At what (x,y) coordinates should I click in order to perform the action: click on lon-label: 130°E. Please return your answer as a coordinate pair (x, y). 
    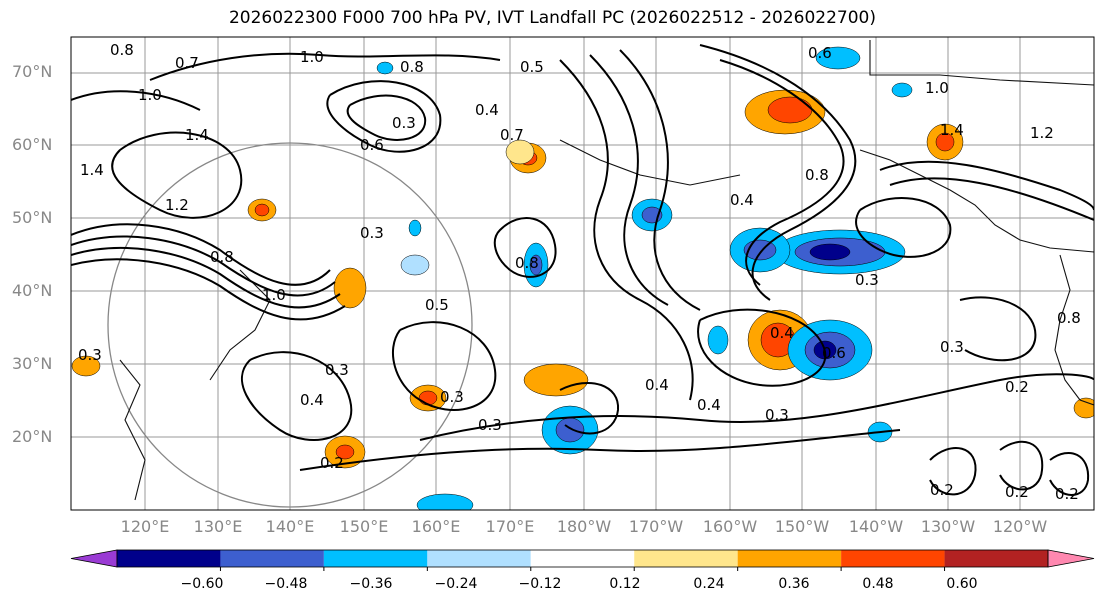
    Looking at the image, I should click on (218, 526).